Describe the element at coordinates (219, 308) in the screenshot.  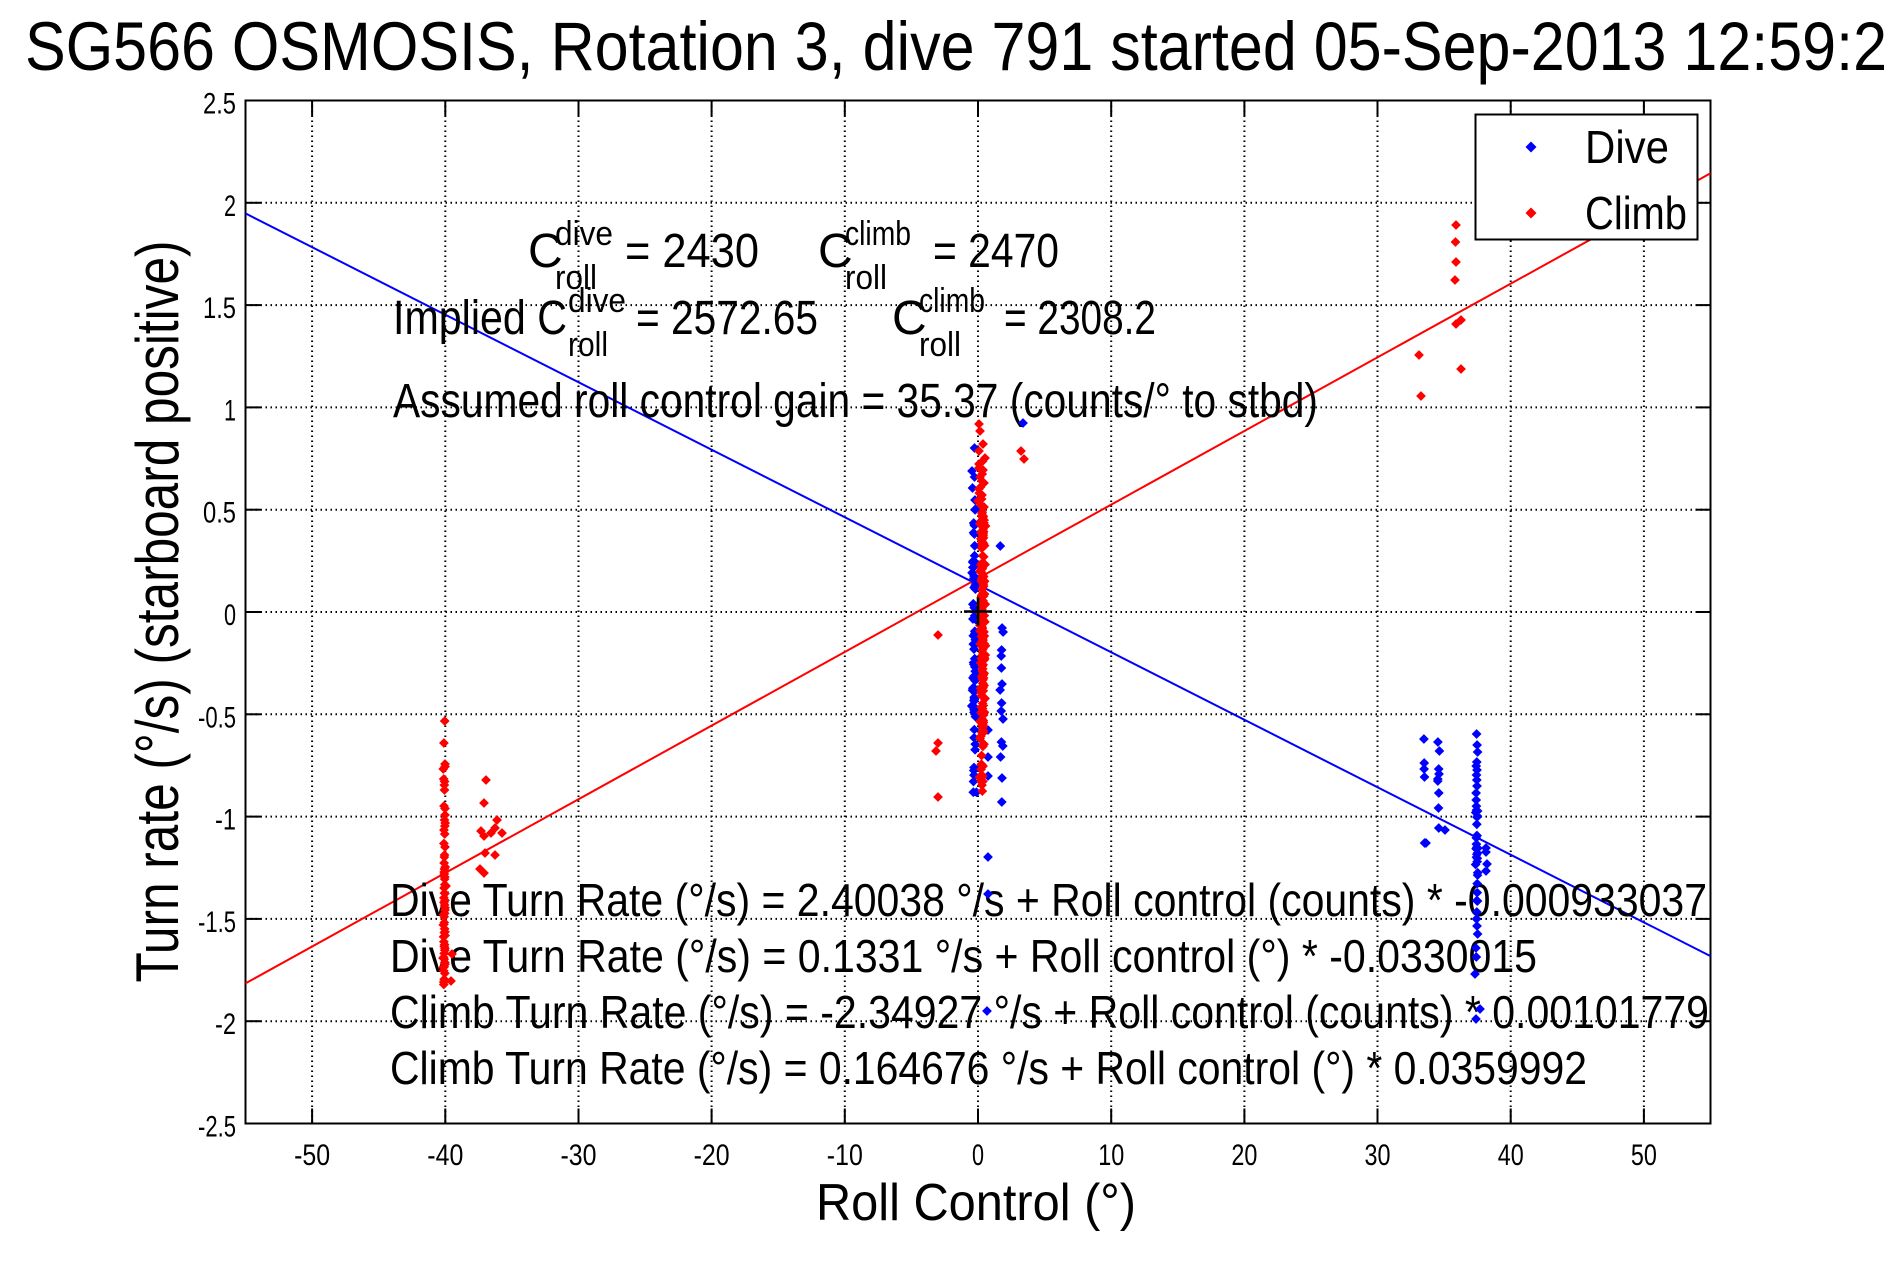
I see `svg-text: 1.5` at that location.